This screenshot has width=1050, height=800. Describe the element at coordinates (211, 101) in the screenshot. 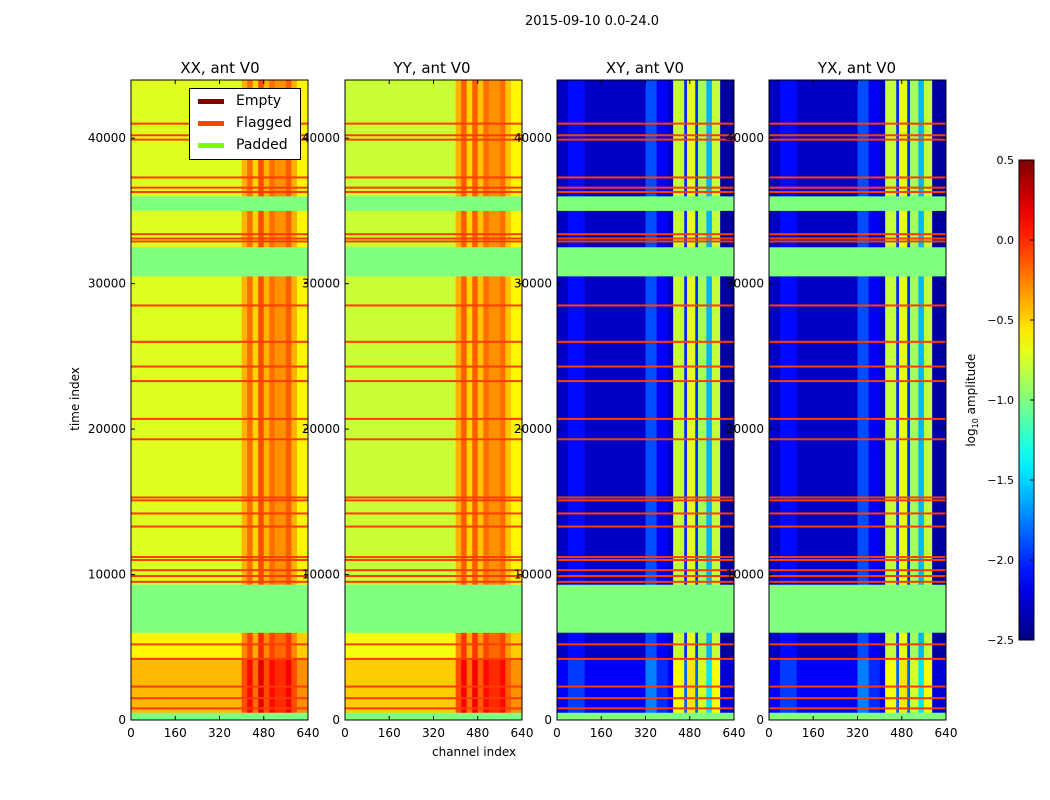

I see `legend-swatch-empty` at that location.